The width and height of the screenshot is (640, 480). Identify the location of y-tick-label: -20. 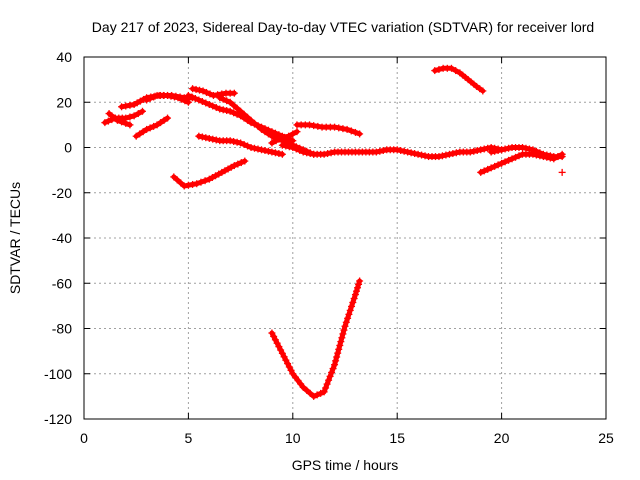
(62, 193).